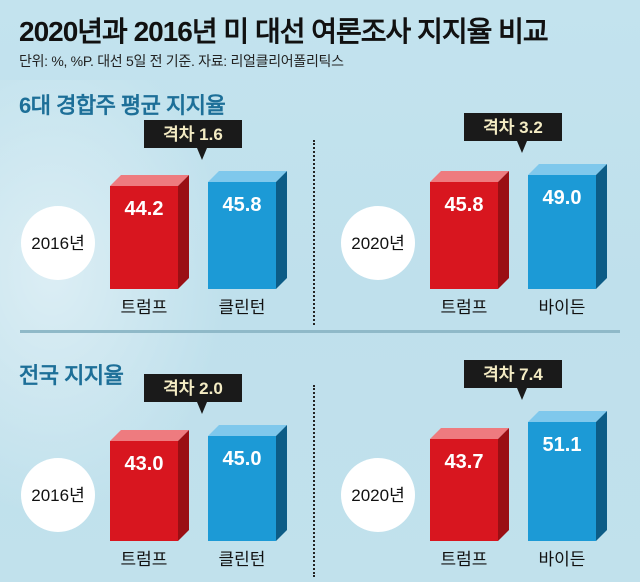 The width and height of the screenshot is (640, 582). Describe the element at coordinates (144, 209) in the screenshot. I see `value-label: 44.2` at that location.